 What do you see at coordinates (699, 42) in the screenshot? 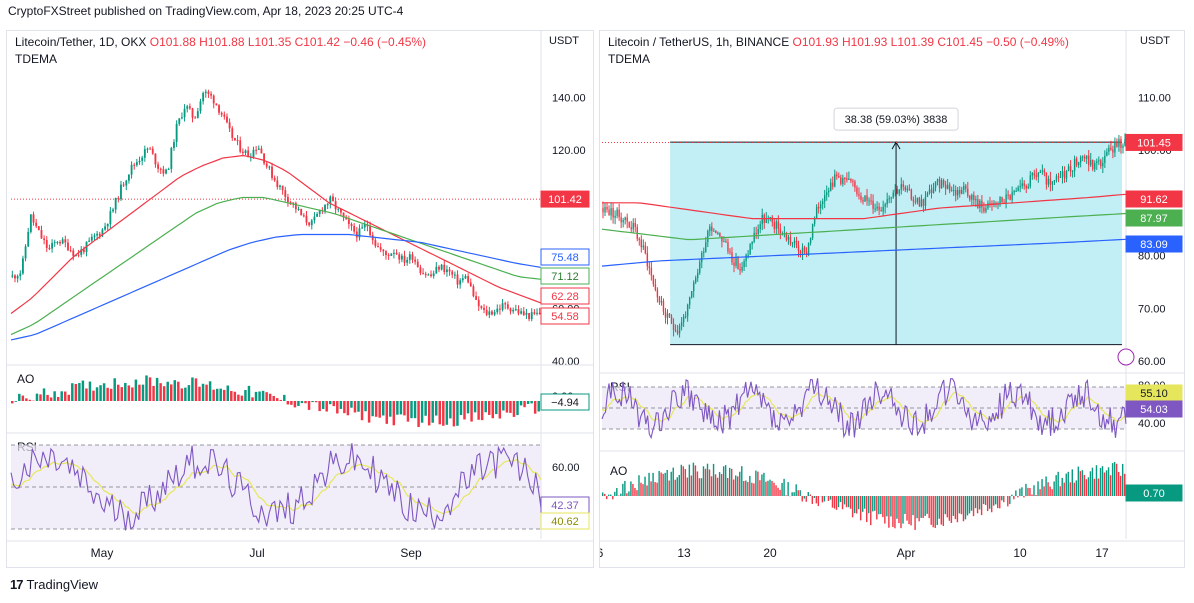
I see `right-symbol: Litecoin / TetherUS, 1h, BINANCE` at bounding box center [699, 42].